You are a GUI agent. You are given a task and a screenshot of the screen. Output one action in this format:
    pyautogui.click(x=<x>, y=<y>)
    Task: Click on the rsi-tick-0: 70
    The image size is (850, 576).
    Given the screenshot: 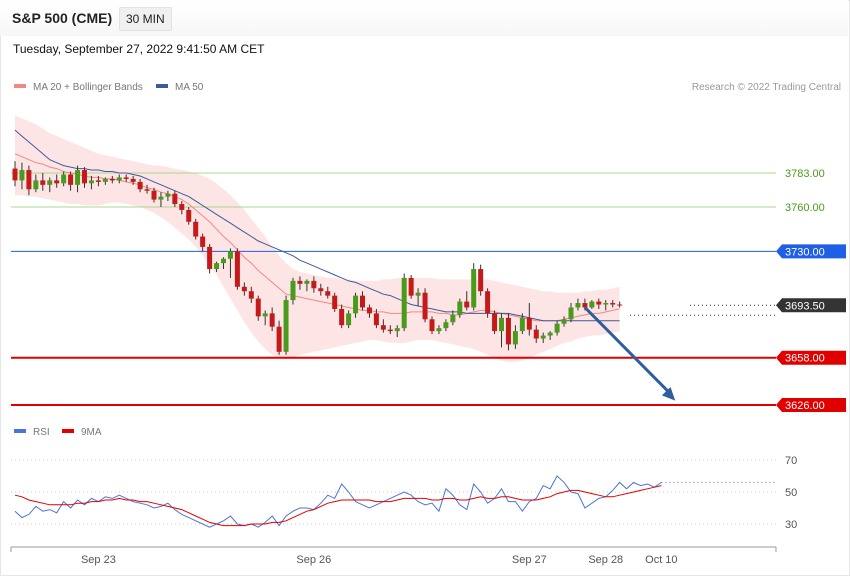 What is the action you would take?
    pyautogui.click(x=791, y=461)
    